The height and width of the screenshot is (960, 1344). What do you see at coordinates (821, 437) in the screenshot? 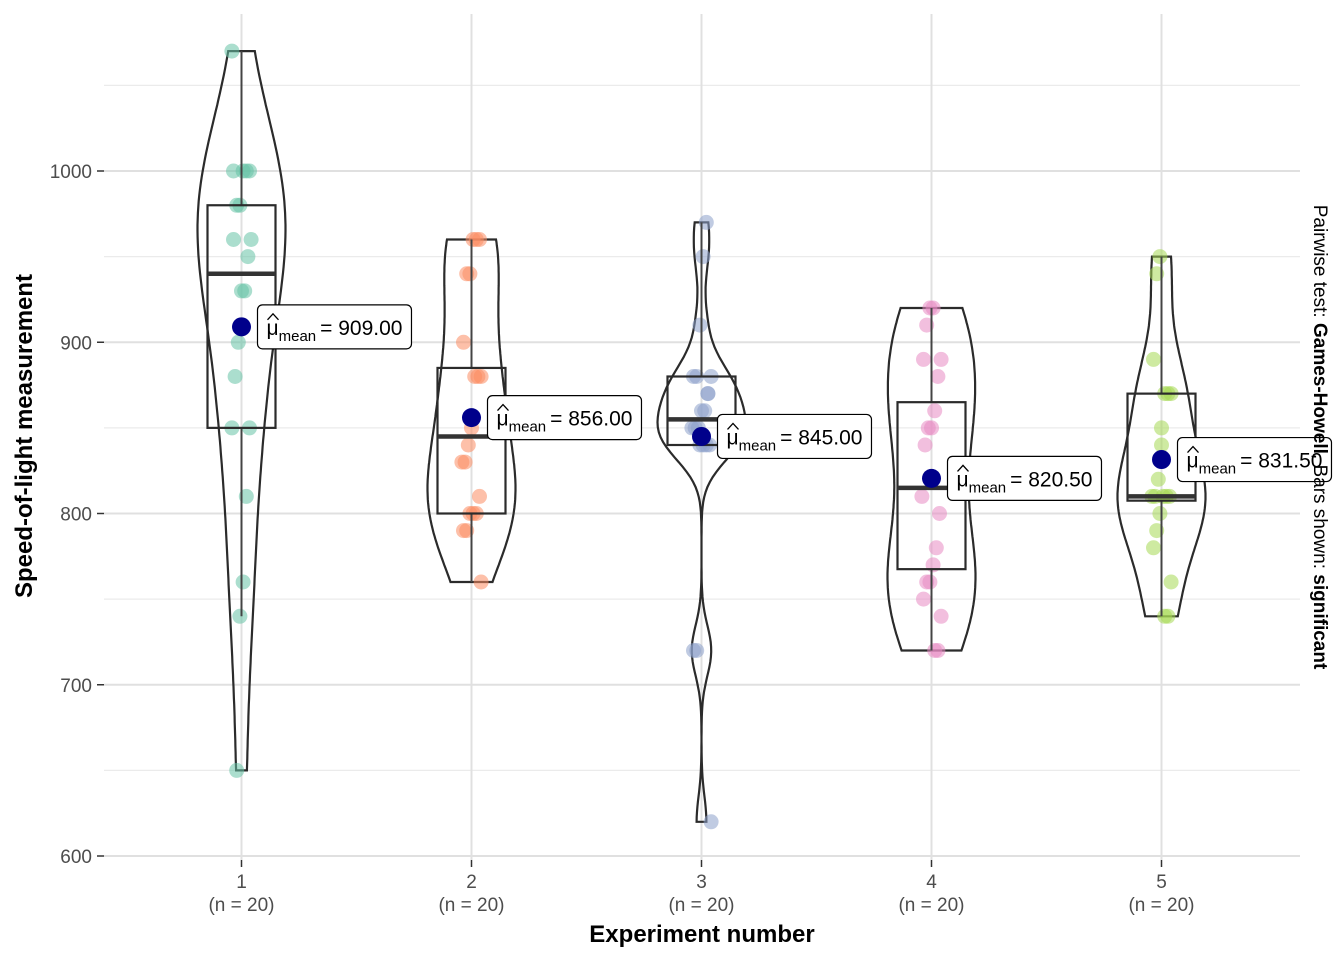
I see `mean-value: = 845.00` at bounding box center [821, 437].